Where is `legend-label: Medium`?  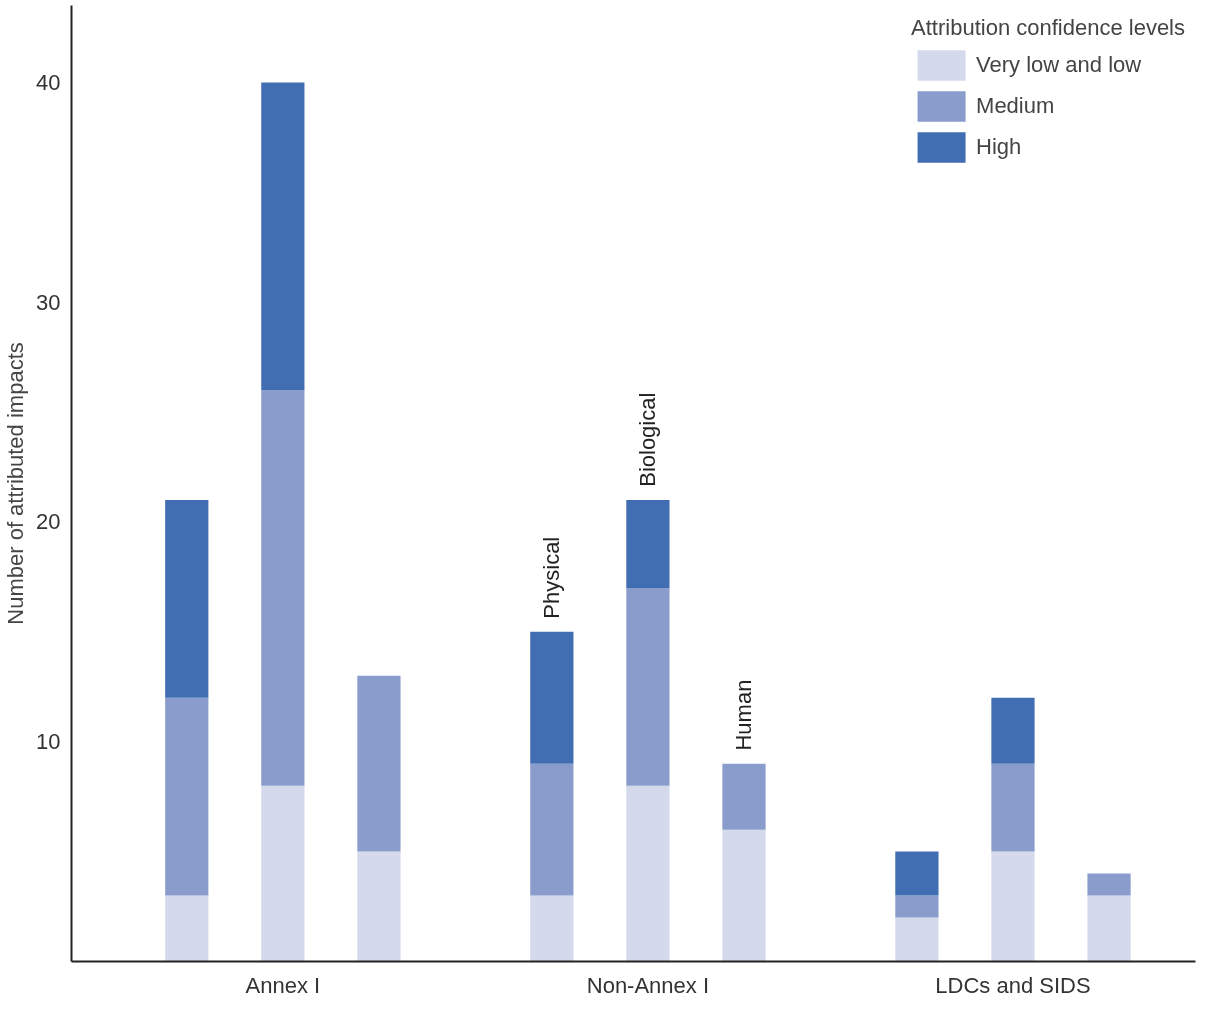 legend-label: Medium is located at coordinates (1015, 106).